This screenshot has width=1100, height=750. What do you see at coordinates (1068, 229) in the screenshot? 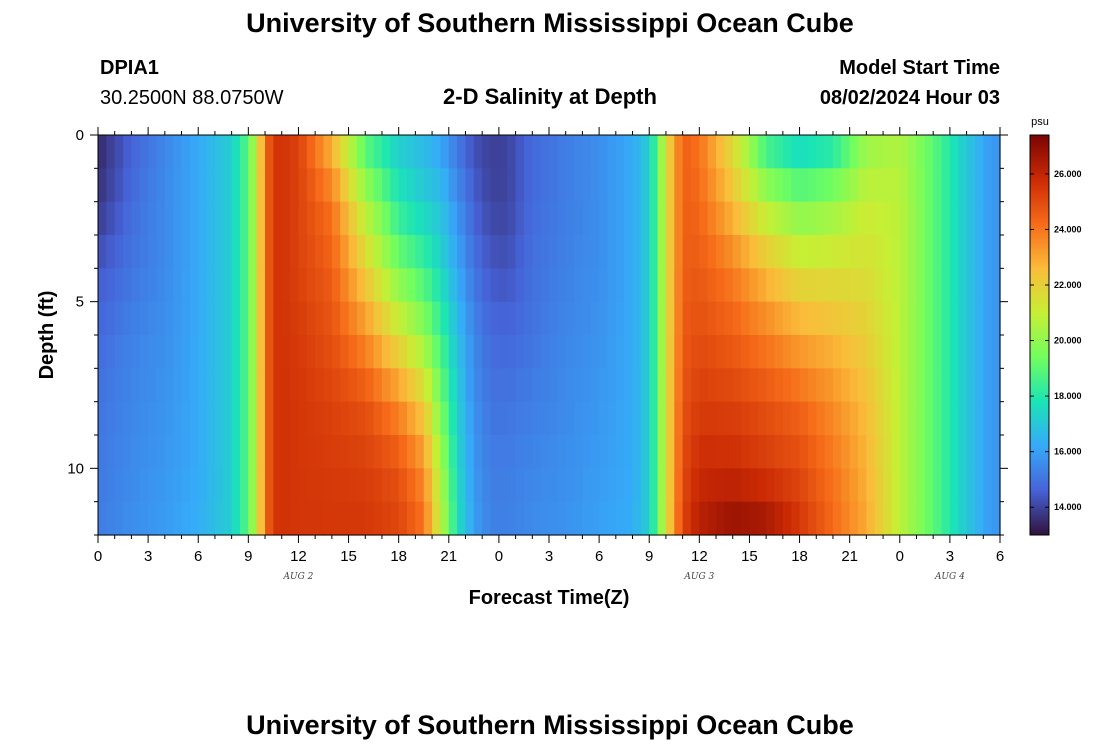
I see `colorbar-tick-label: 24.000` at bounding box center [1068, 229].